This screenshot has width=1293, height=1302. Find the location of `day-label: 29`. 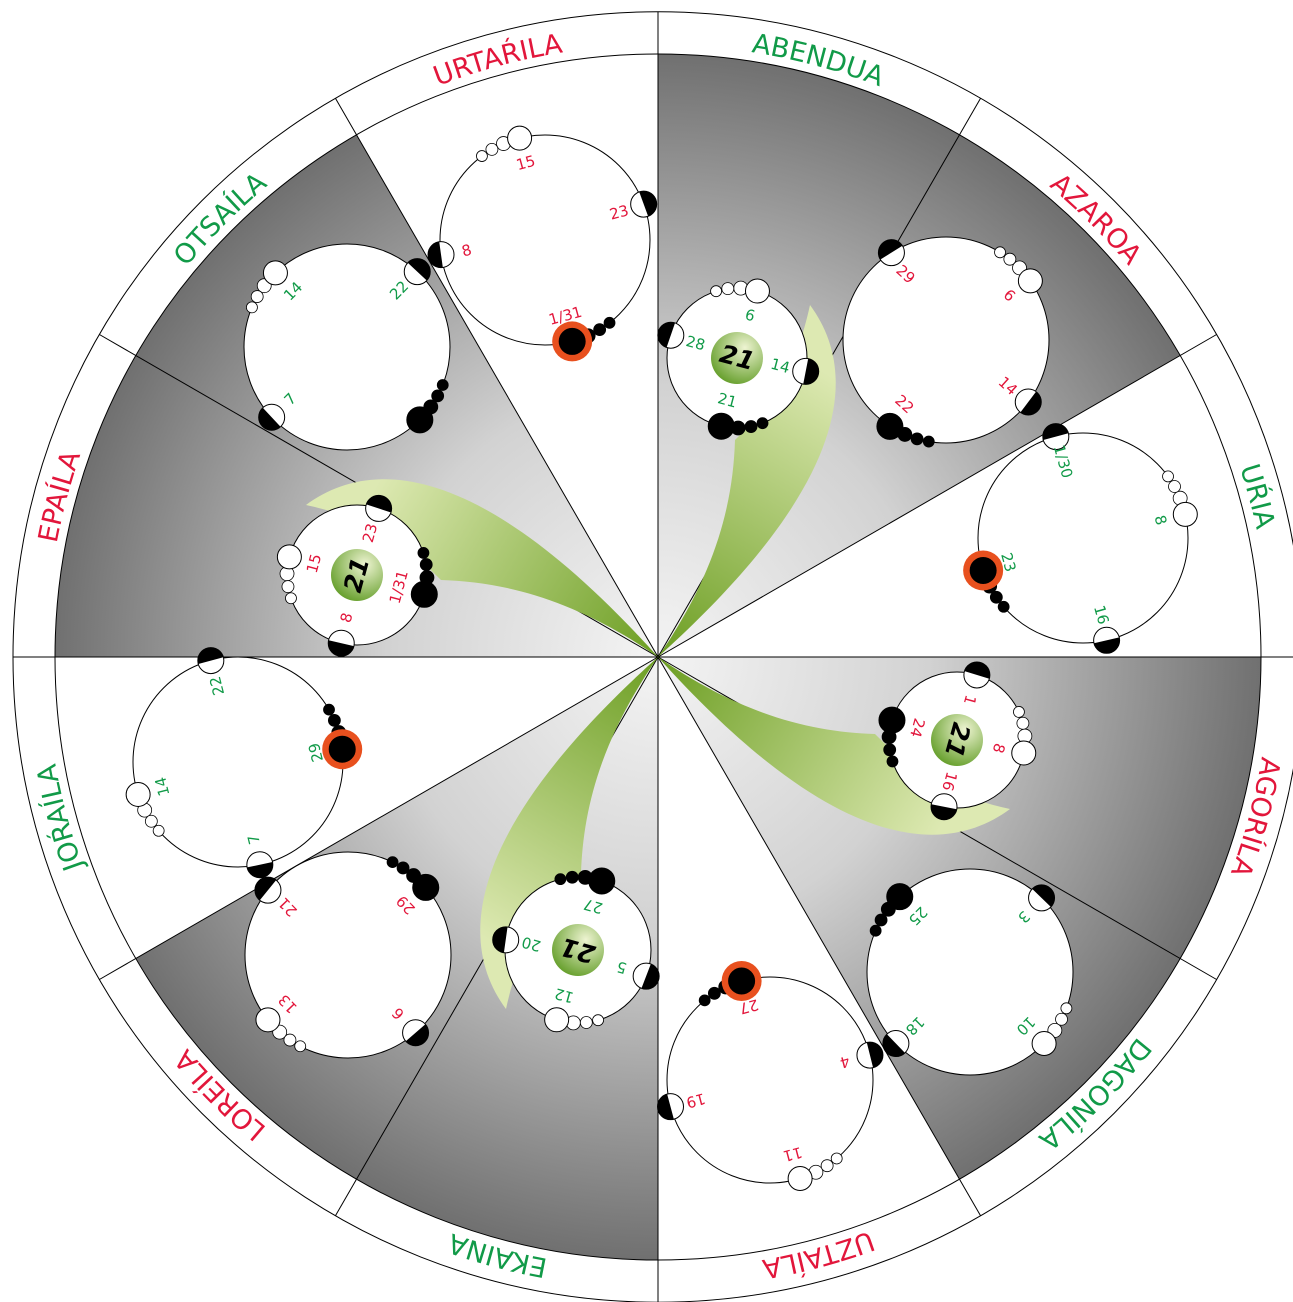

day-label: 29 is located at coordinates (316, 752).